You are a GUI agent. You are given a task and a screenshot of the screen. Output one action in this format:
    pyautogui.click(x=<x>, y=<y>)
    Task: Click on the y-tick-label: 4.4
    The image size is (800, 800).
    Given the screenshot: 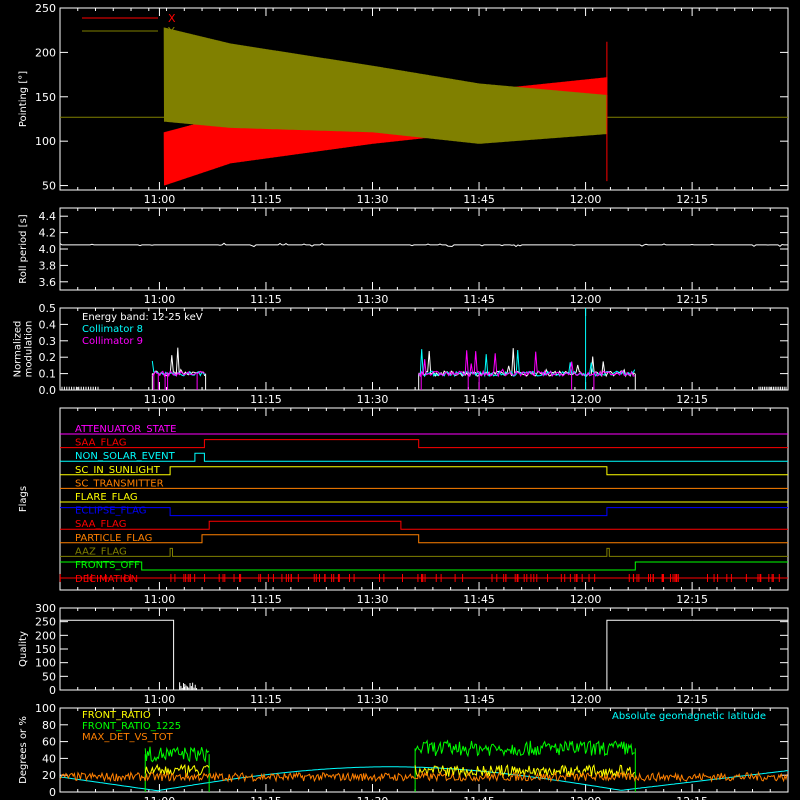 What is the action you would take?
    pyautogui.click(x=48, y=216)
    